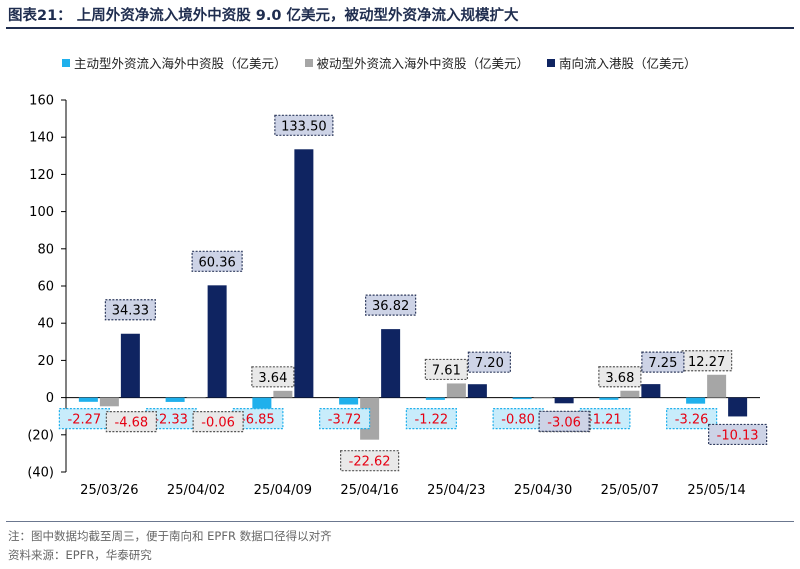  Describe the element at coordinates (456, 490) in the screenshot. I see `x-tick-label: 25/04/23` at that location.